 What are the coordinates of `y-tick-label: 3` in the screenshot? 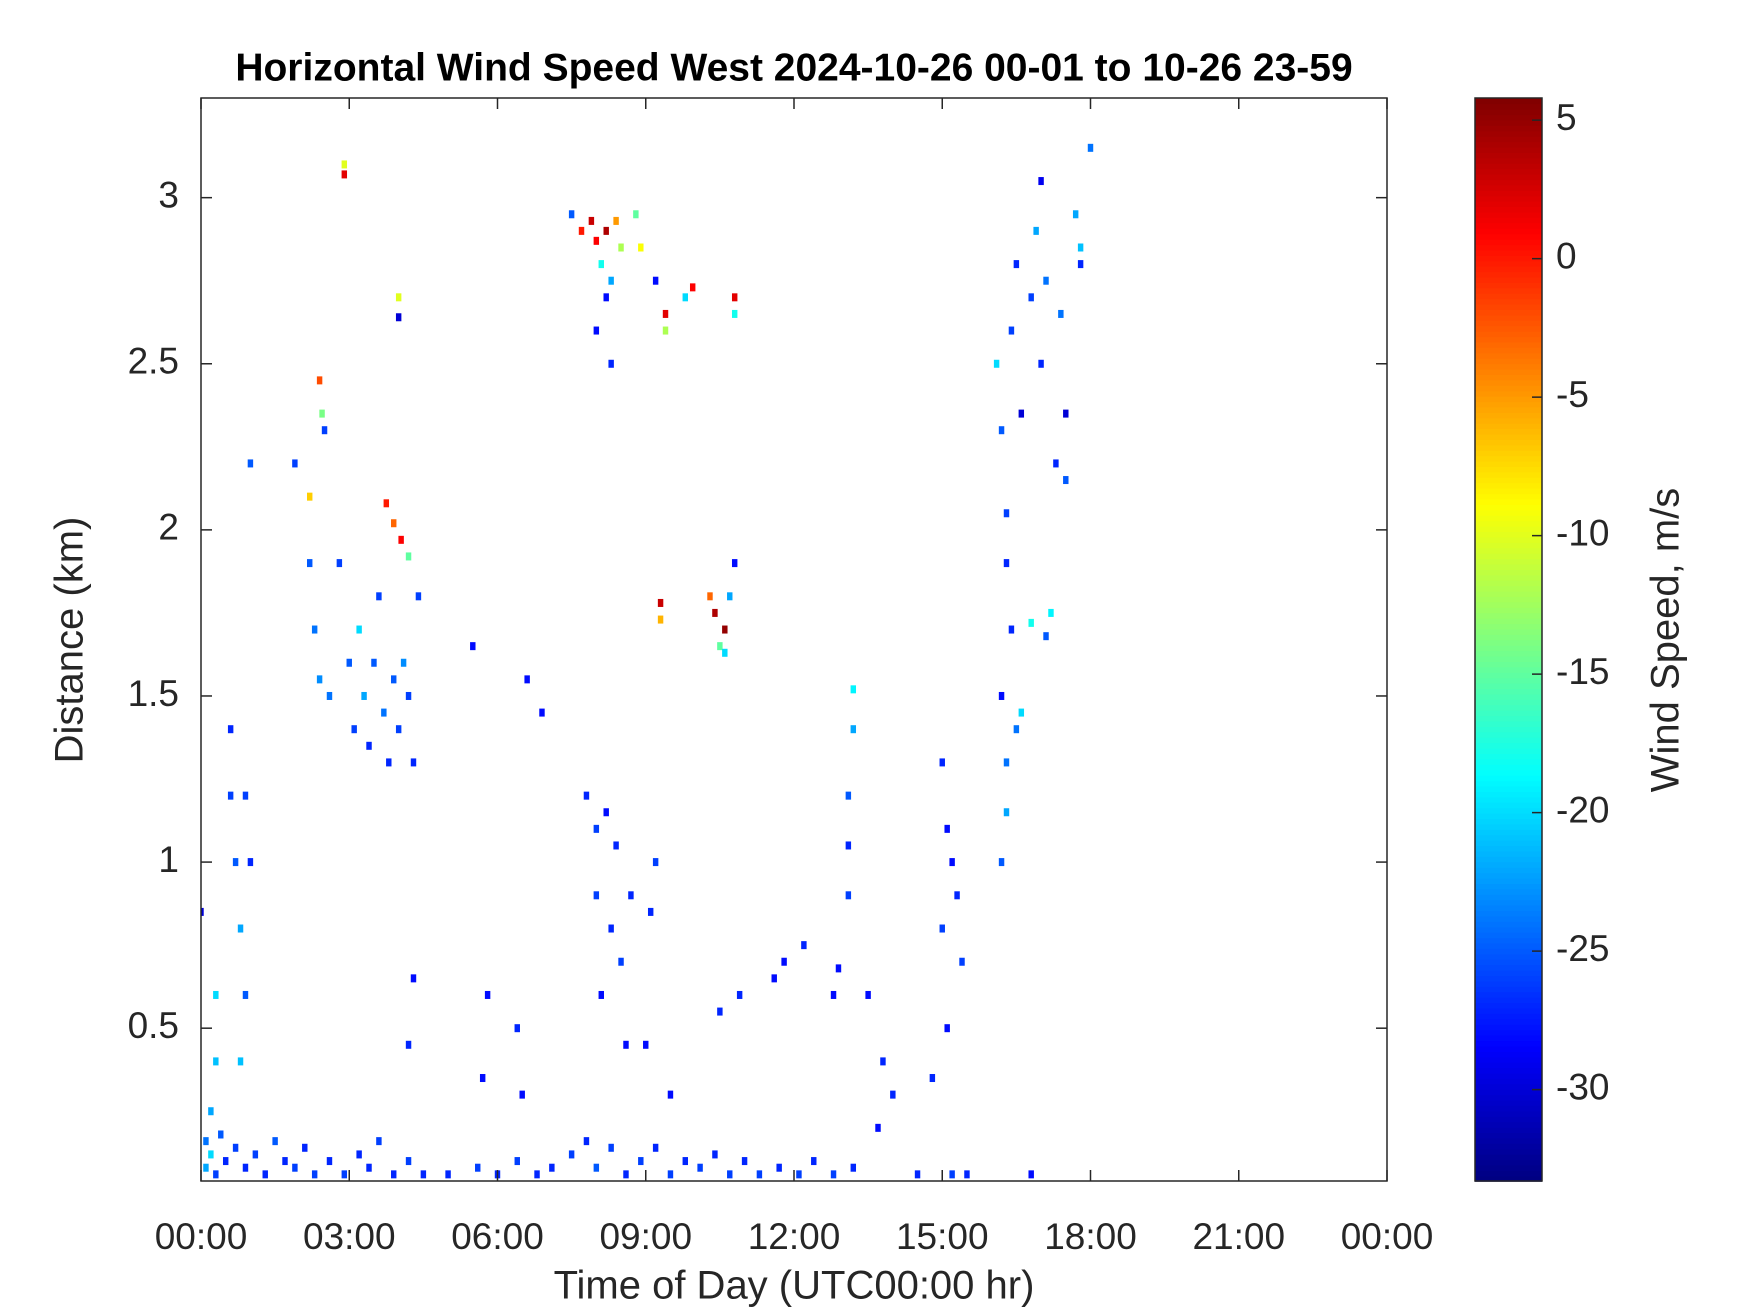 It's located at (168, 194).